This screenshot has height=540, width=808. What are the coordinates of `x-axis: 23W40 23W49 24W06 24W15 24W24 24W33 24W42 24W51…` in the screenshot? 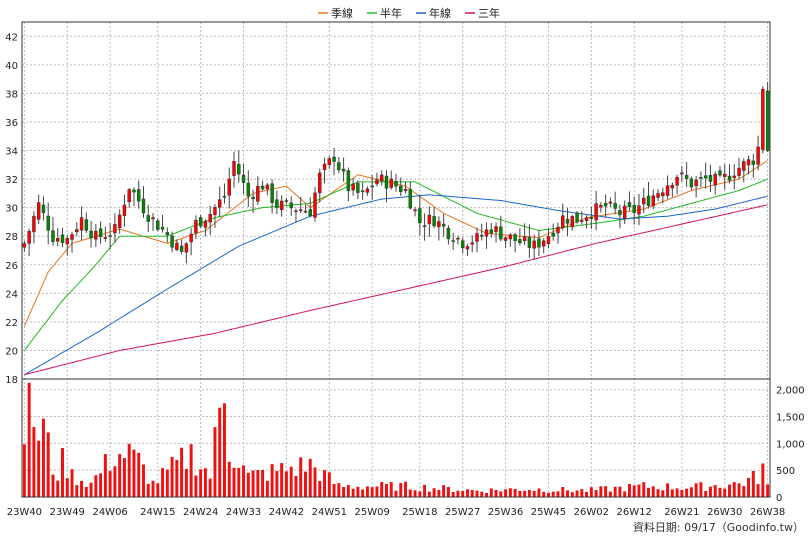 It's located at (396, 512).